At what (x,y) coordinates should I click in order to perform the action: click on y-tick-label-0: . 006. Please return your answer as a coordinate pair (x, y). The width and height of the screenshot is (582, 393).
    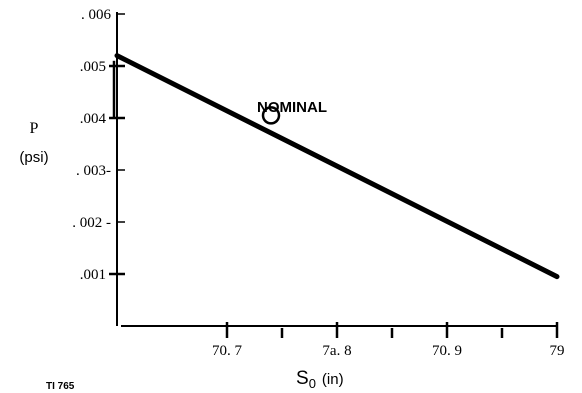
    Looking at the image, I should click on (96, 15).